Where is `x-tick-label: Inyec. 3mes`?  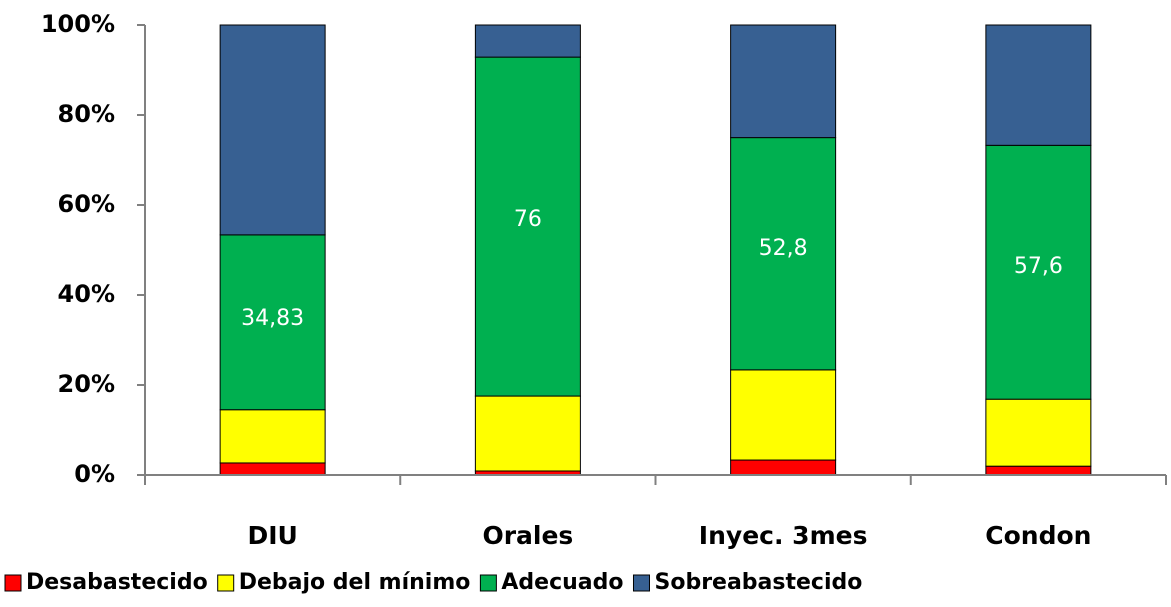
x-tick-label: Inyec. 3mes is located at coordinates (783, 535).